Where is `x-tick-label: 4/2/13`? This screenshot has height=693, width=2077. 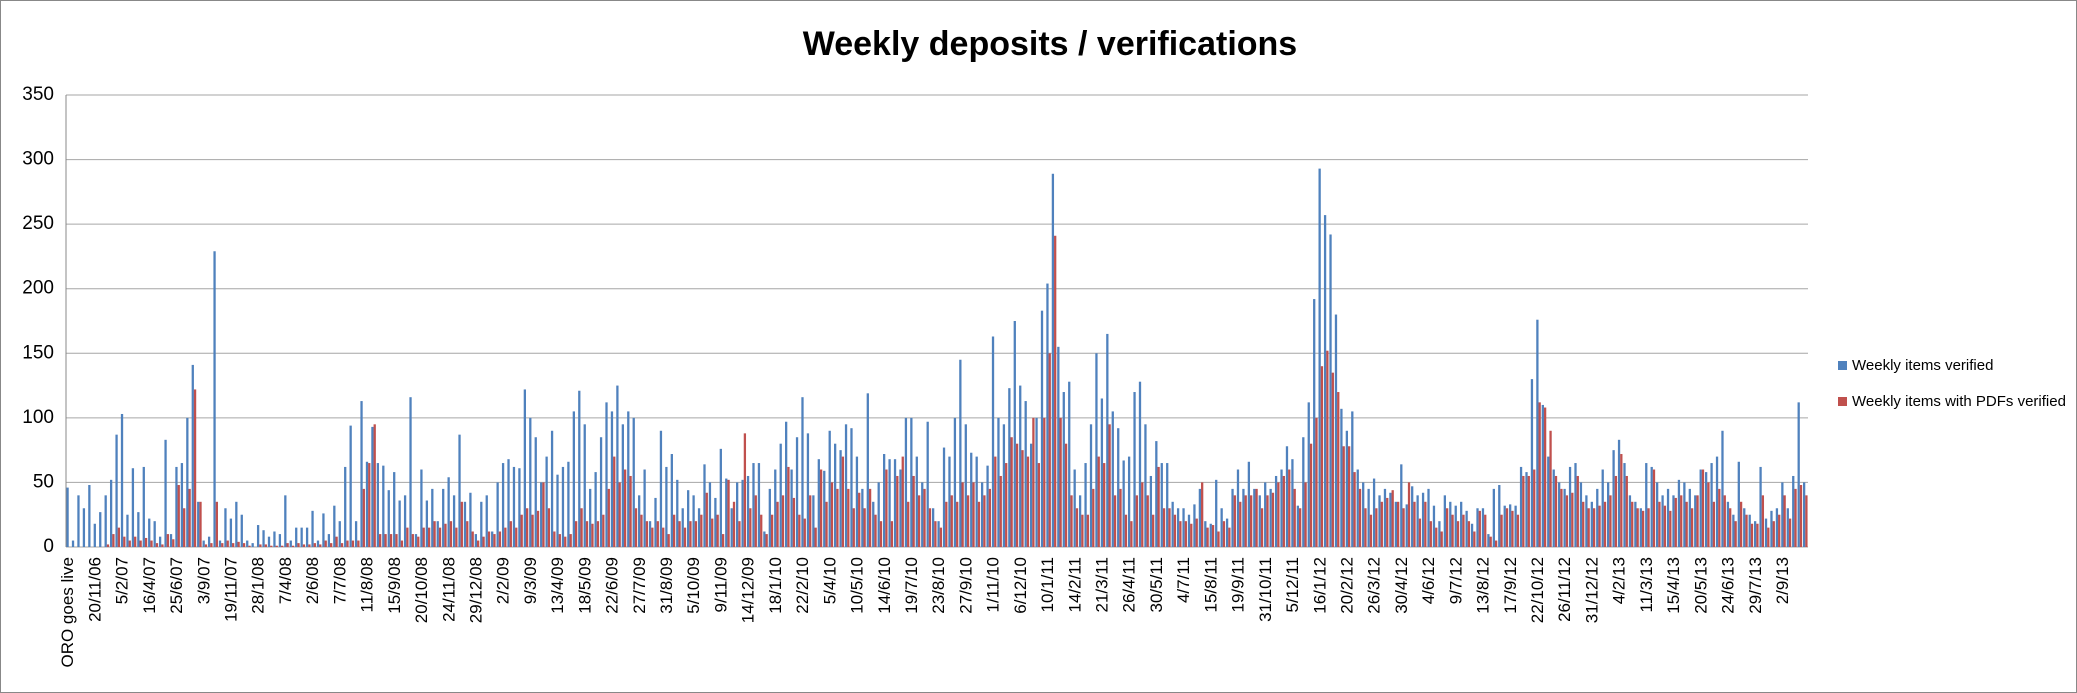
x-tick-label: 4/2/13 is located at coordinates (1619, 580).